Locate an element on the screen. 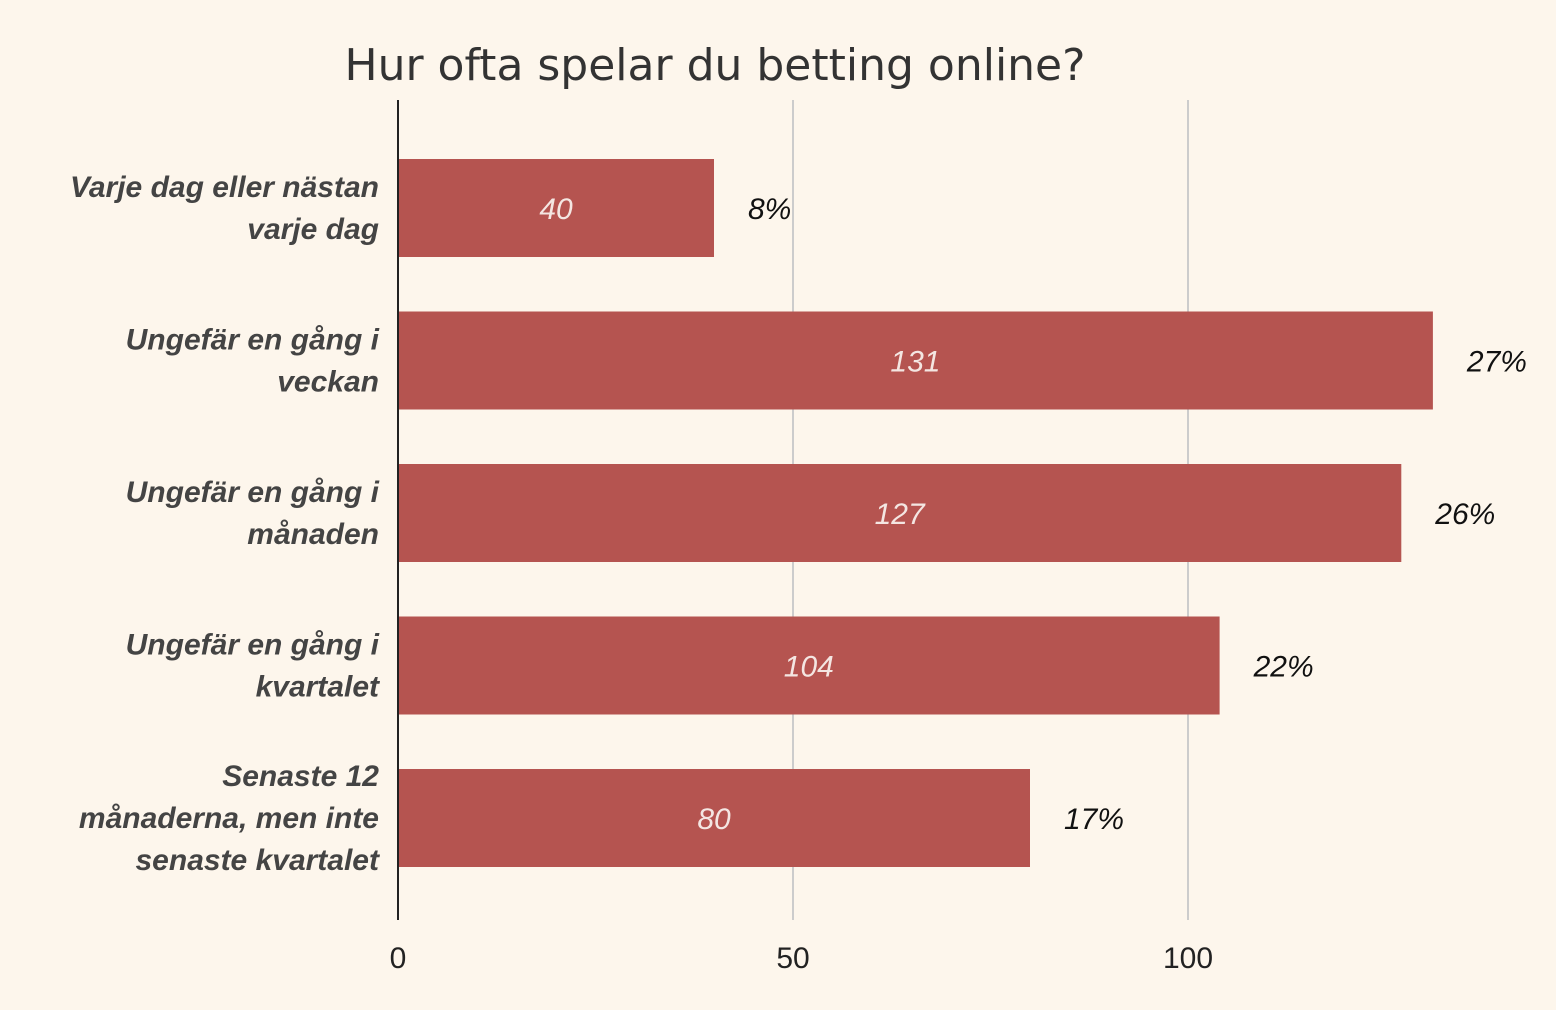 The width and height of the screenshot is (1556, 1010). bar-value-label: 127 is located at coordinates (900, 514).